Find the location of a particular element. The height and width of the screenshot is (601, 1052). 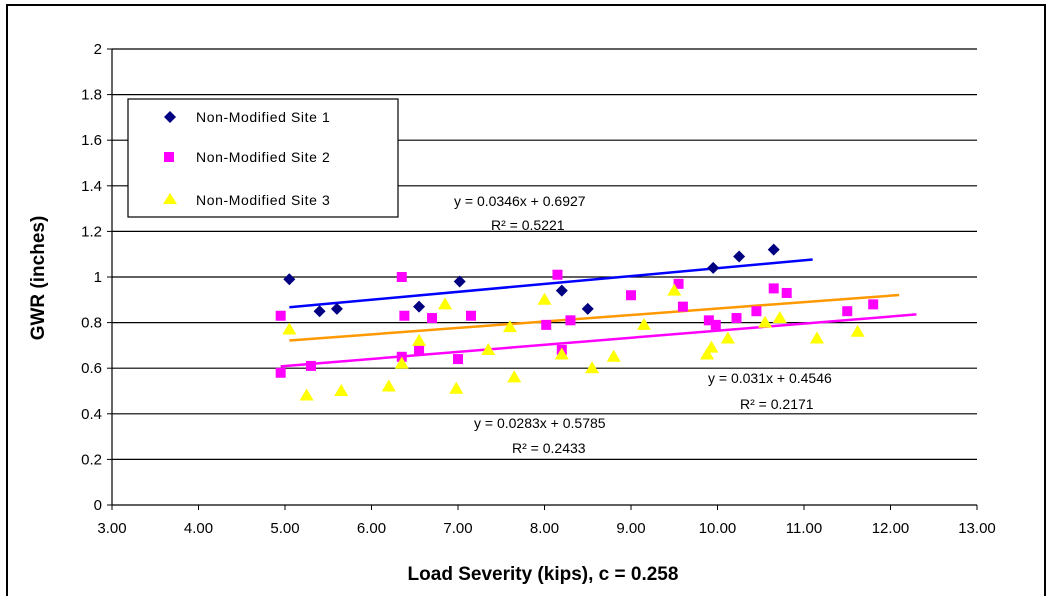

site3-r-squared: R² = 0.2433 is located at coordinates (549, 448).